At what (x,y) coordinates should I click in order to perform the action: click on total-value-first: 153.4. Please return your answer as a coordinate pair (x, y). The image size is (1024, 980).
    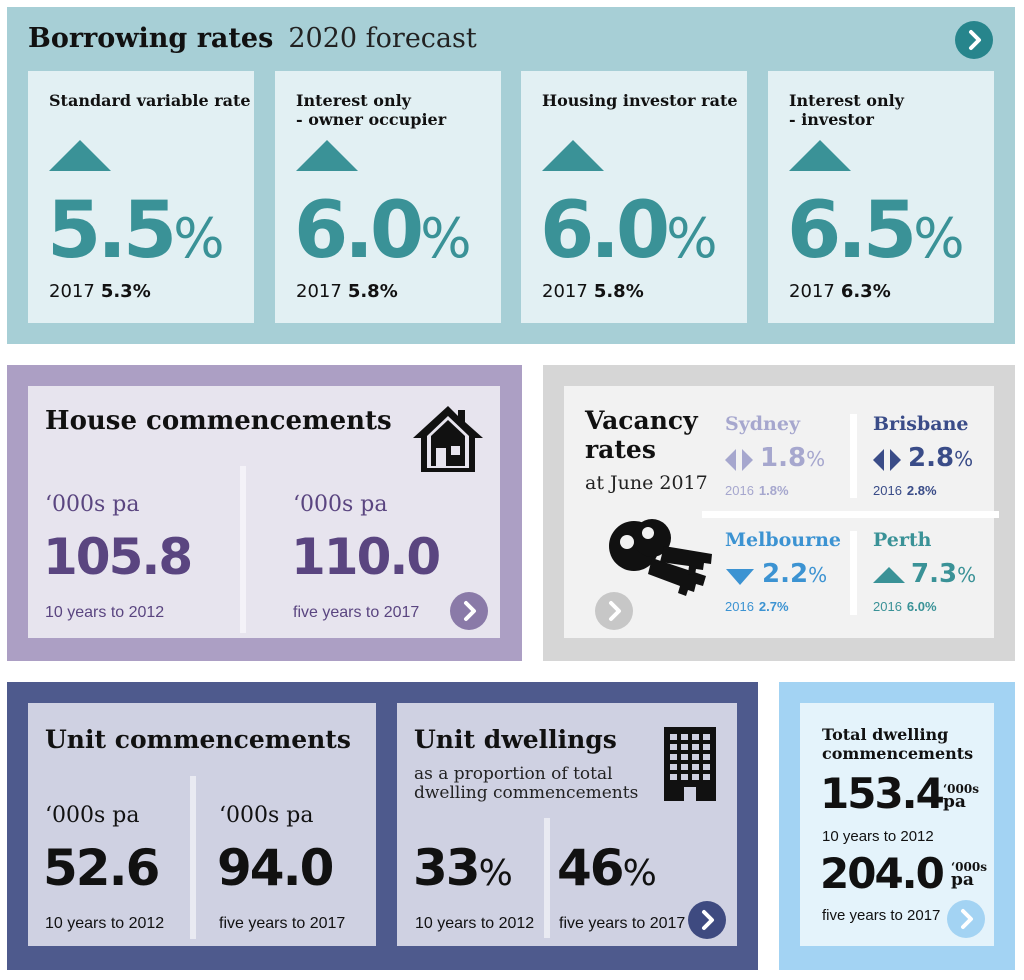
    Looking at the image, I should click on (882, 793).